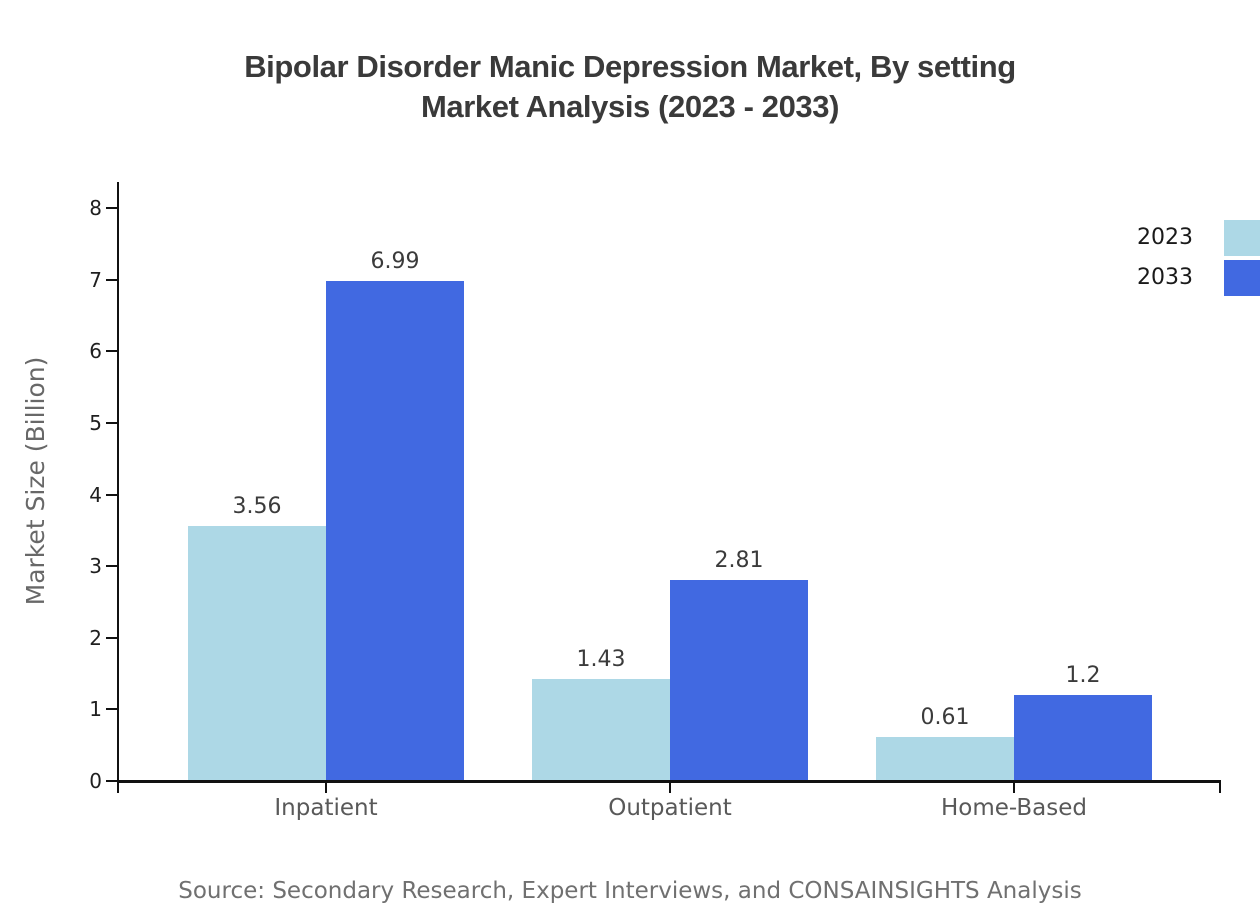 The width and height of the screenshot is (1260, 920). What do you see at coordinates (326, 808) in the screenshot?
I see `category-label-inpatient: Inpatient` at bounding box center [326, 808].